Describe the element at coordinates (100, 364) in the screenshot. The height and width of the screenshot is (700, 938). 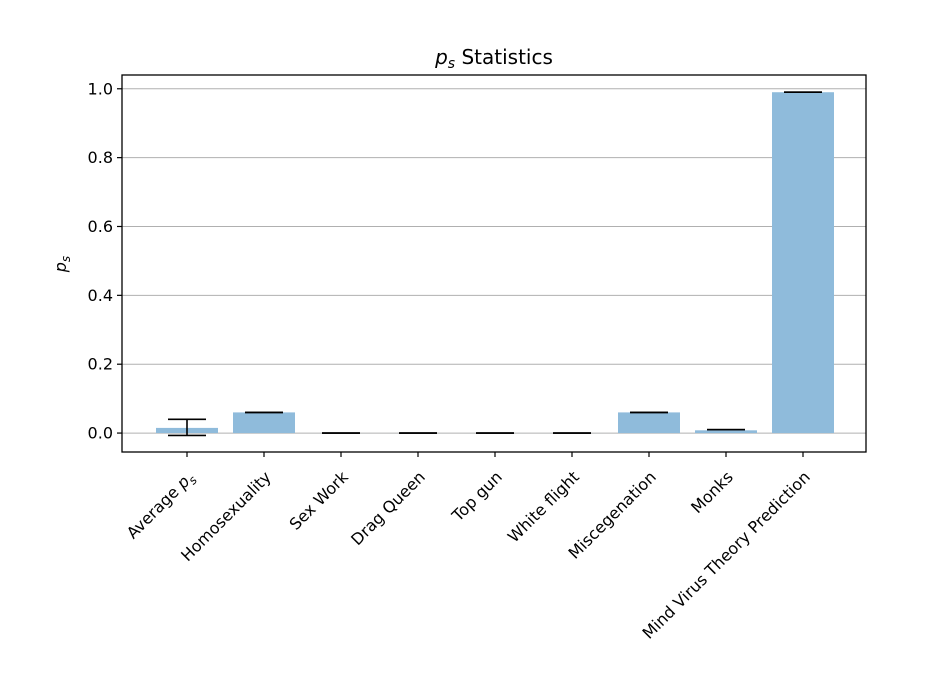
I see `y-tick-label: 0.2` at that location.